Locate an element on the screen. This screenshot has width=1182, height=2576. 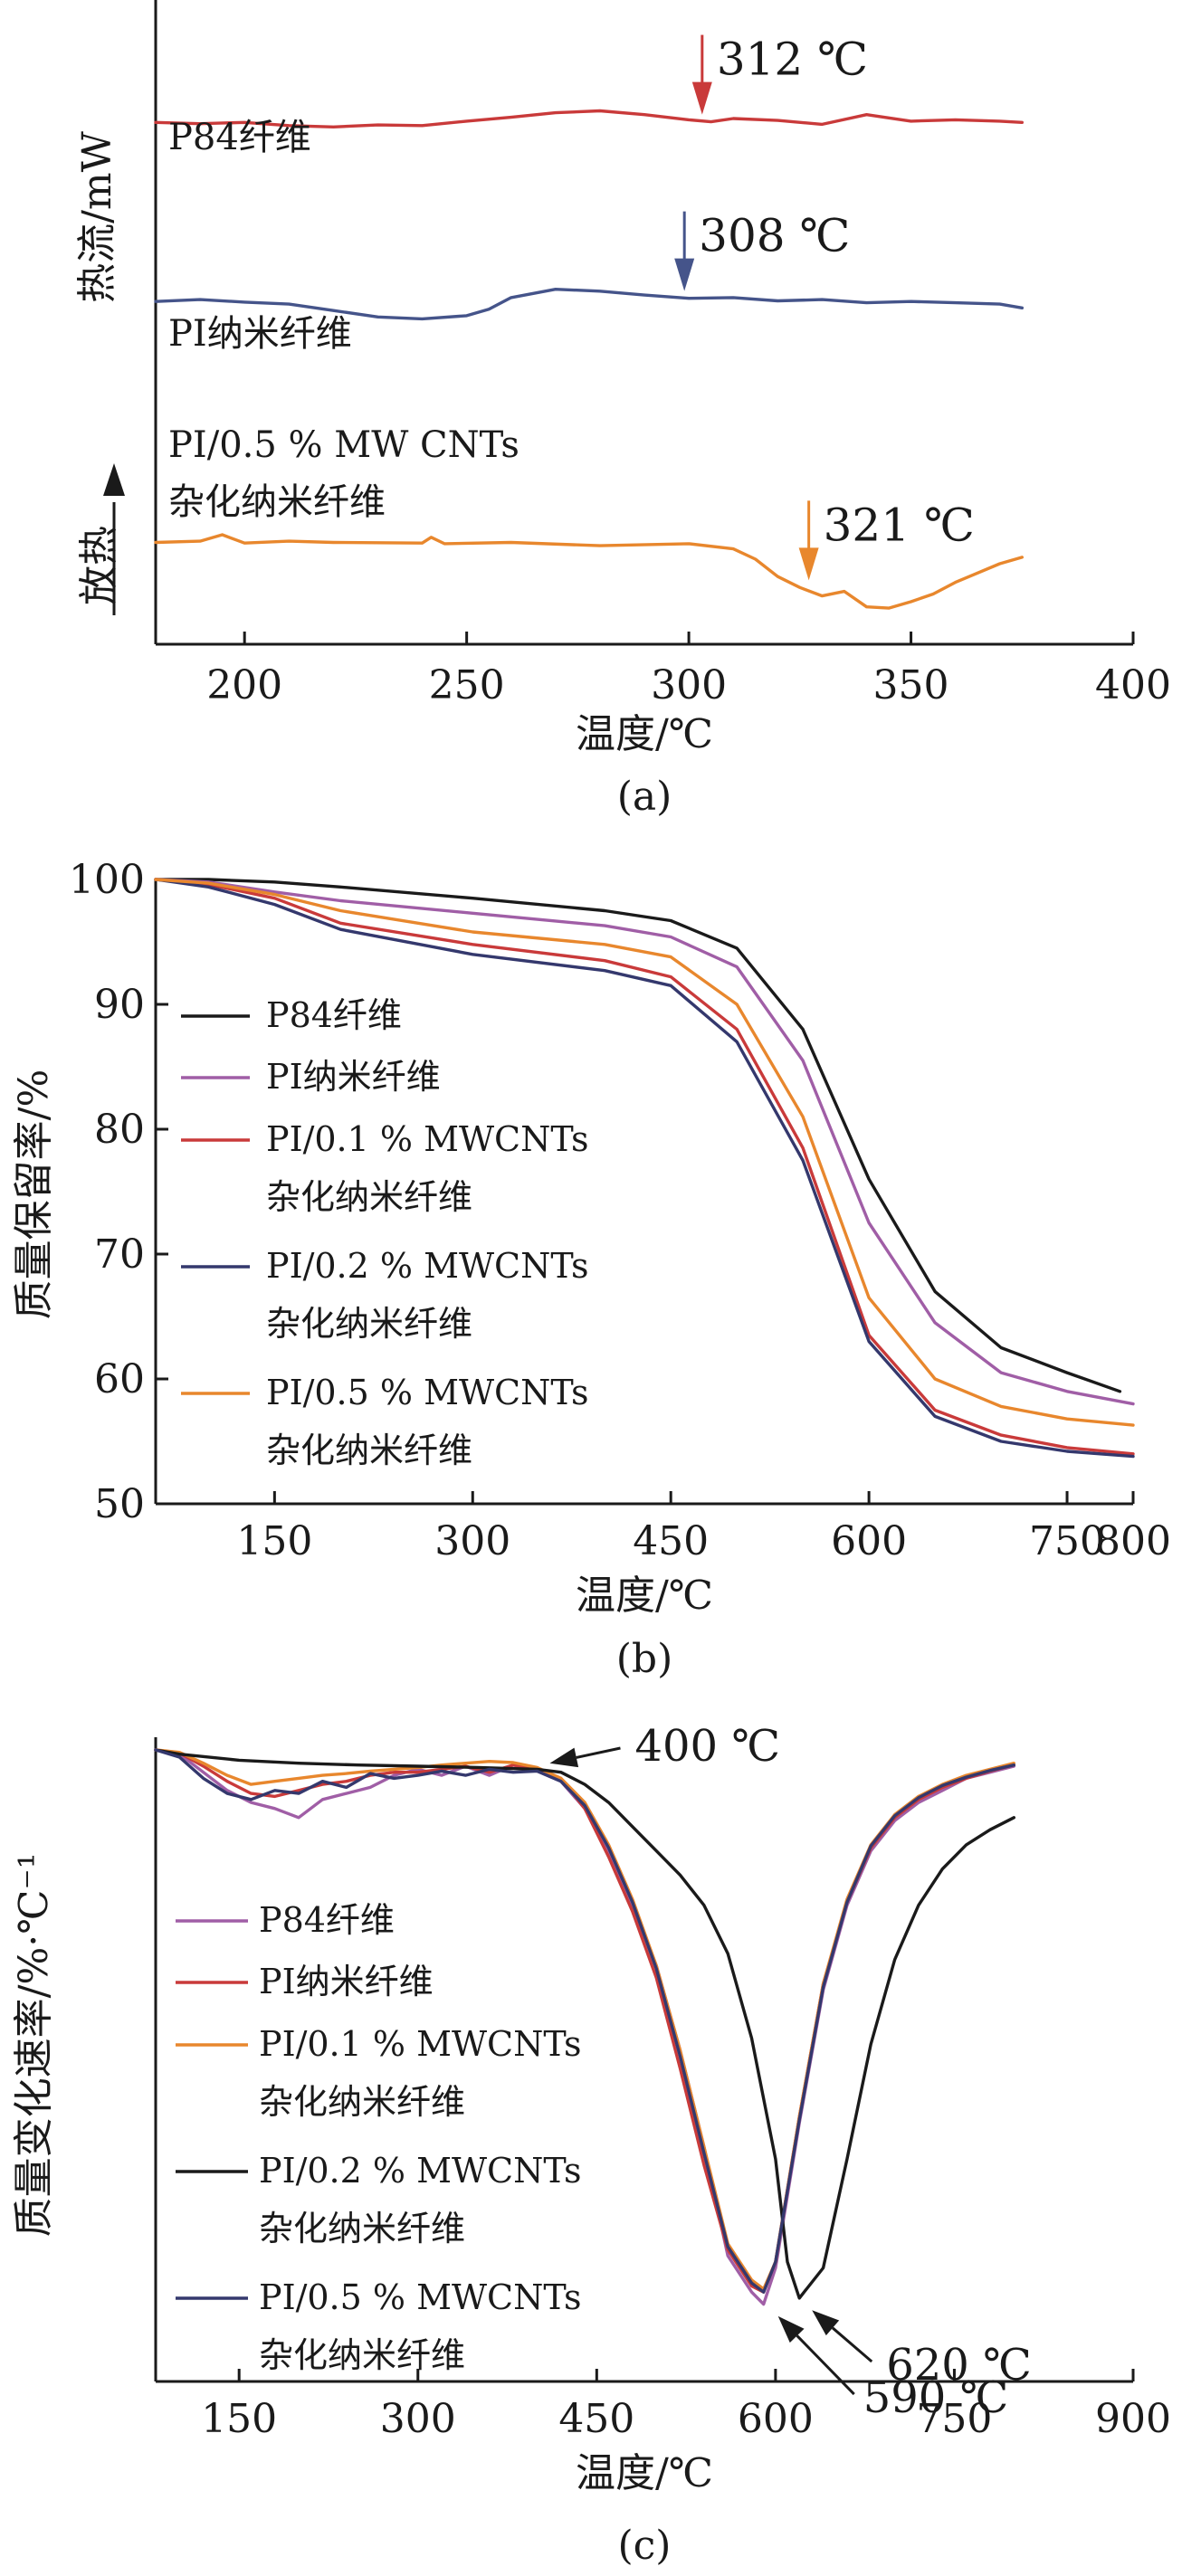
x-tick-label: 400 is located at coordinates (1133, 685).